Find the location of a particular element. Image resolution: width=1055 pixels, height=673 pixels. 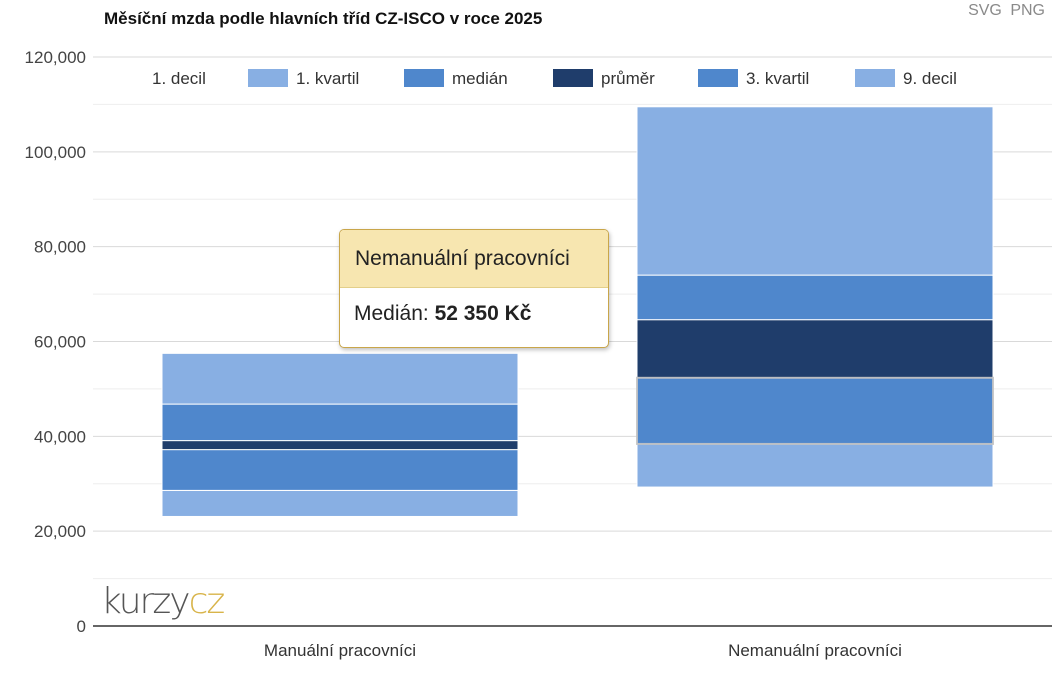

bar-group is located at coordinates (340, 434).